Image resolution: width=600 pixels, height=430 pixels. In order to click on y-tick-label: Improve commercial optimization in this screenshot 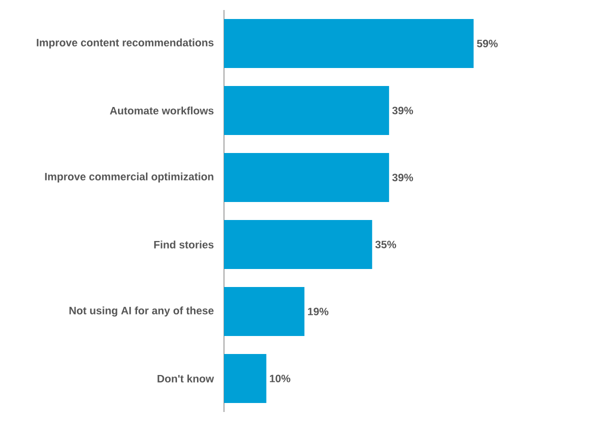, I will do `click(129, 177)`.